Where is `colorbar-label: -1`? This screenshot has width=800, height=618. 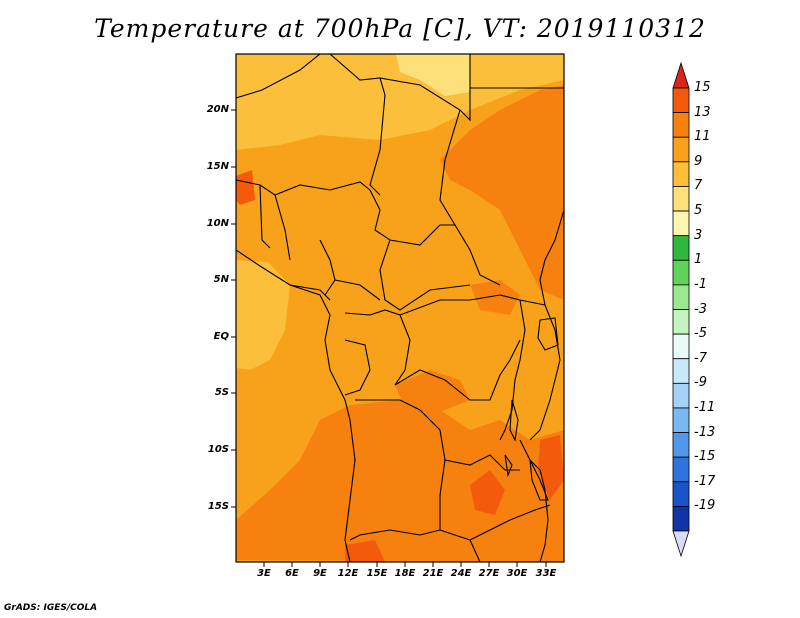
colorbar-label: -1 is located at coordinates (700, 284).